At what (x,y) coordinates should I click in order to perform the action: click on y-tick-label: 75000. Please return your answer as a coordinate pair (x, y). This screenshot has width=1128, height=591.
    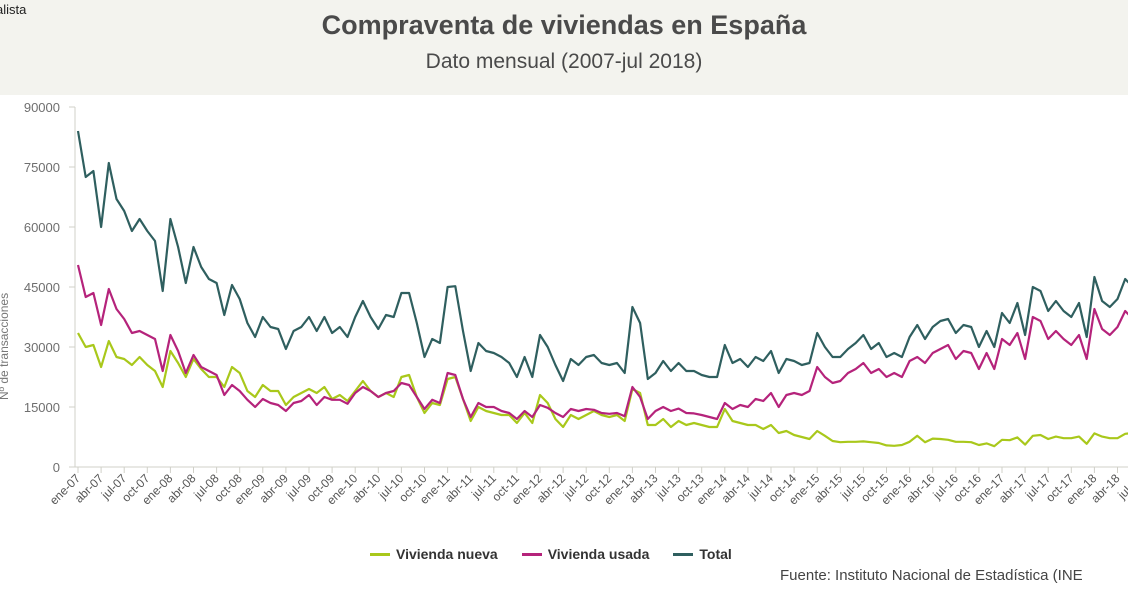
    Looking at the image, I should click on (42, 167).